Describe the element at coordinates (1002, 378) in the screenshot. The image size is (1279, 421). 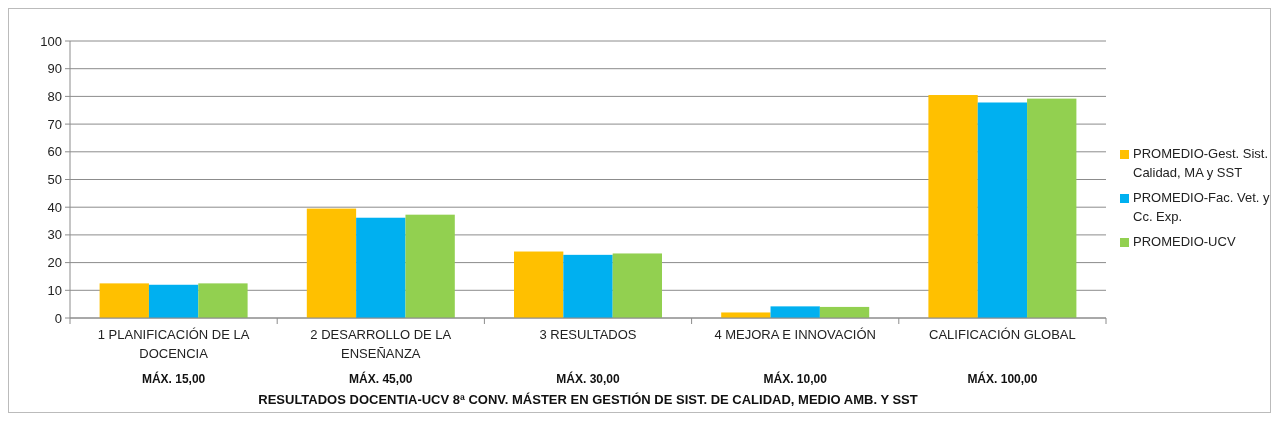
I see `text: MÁX. 100,00` at that location.